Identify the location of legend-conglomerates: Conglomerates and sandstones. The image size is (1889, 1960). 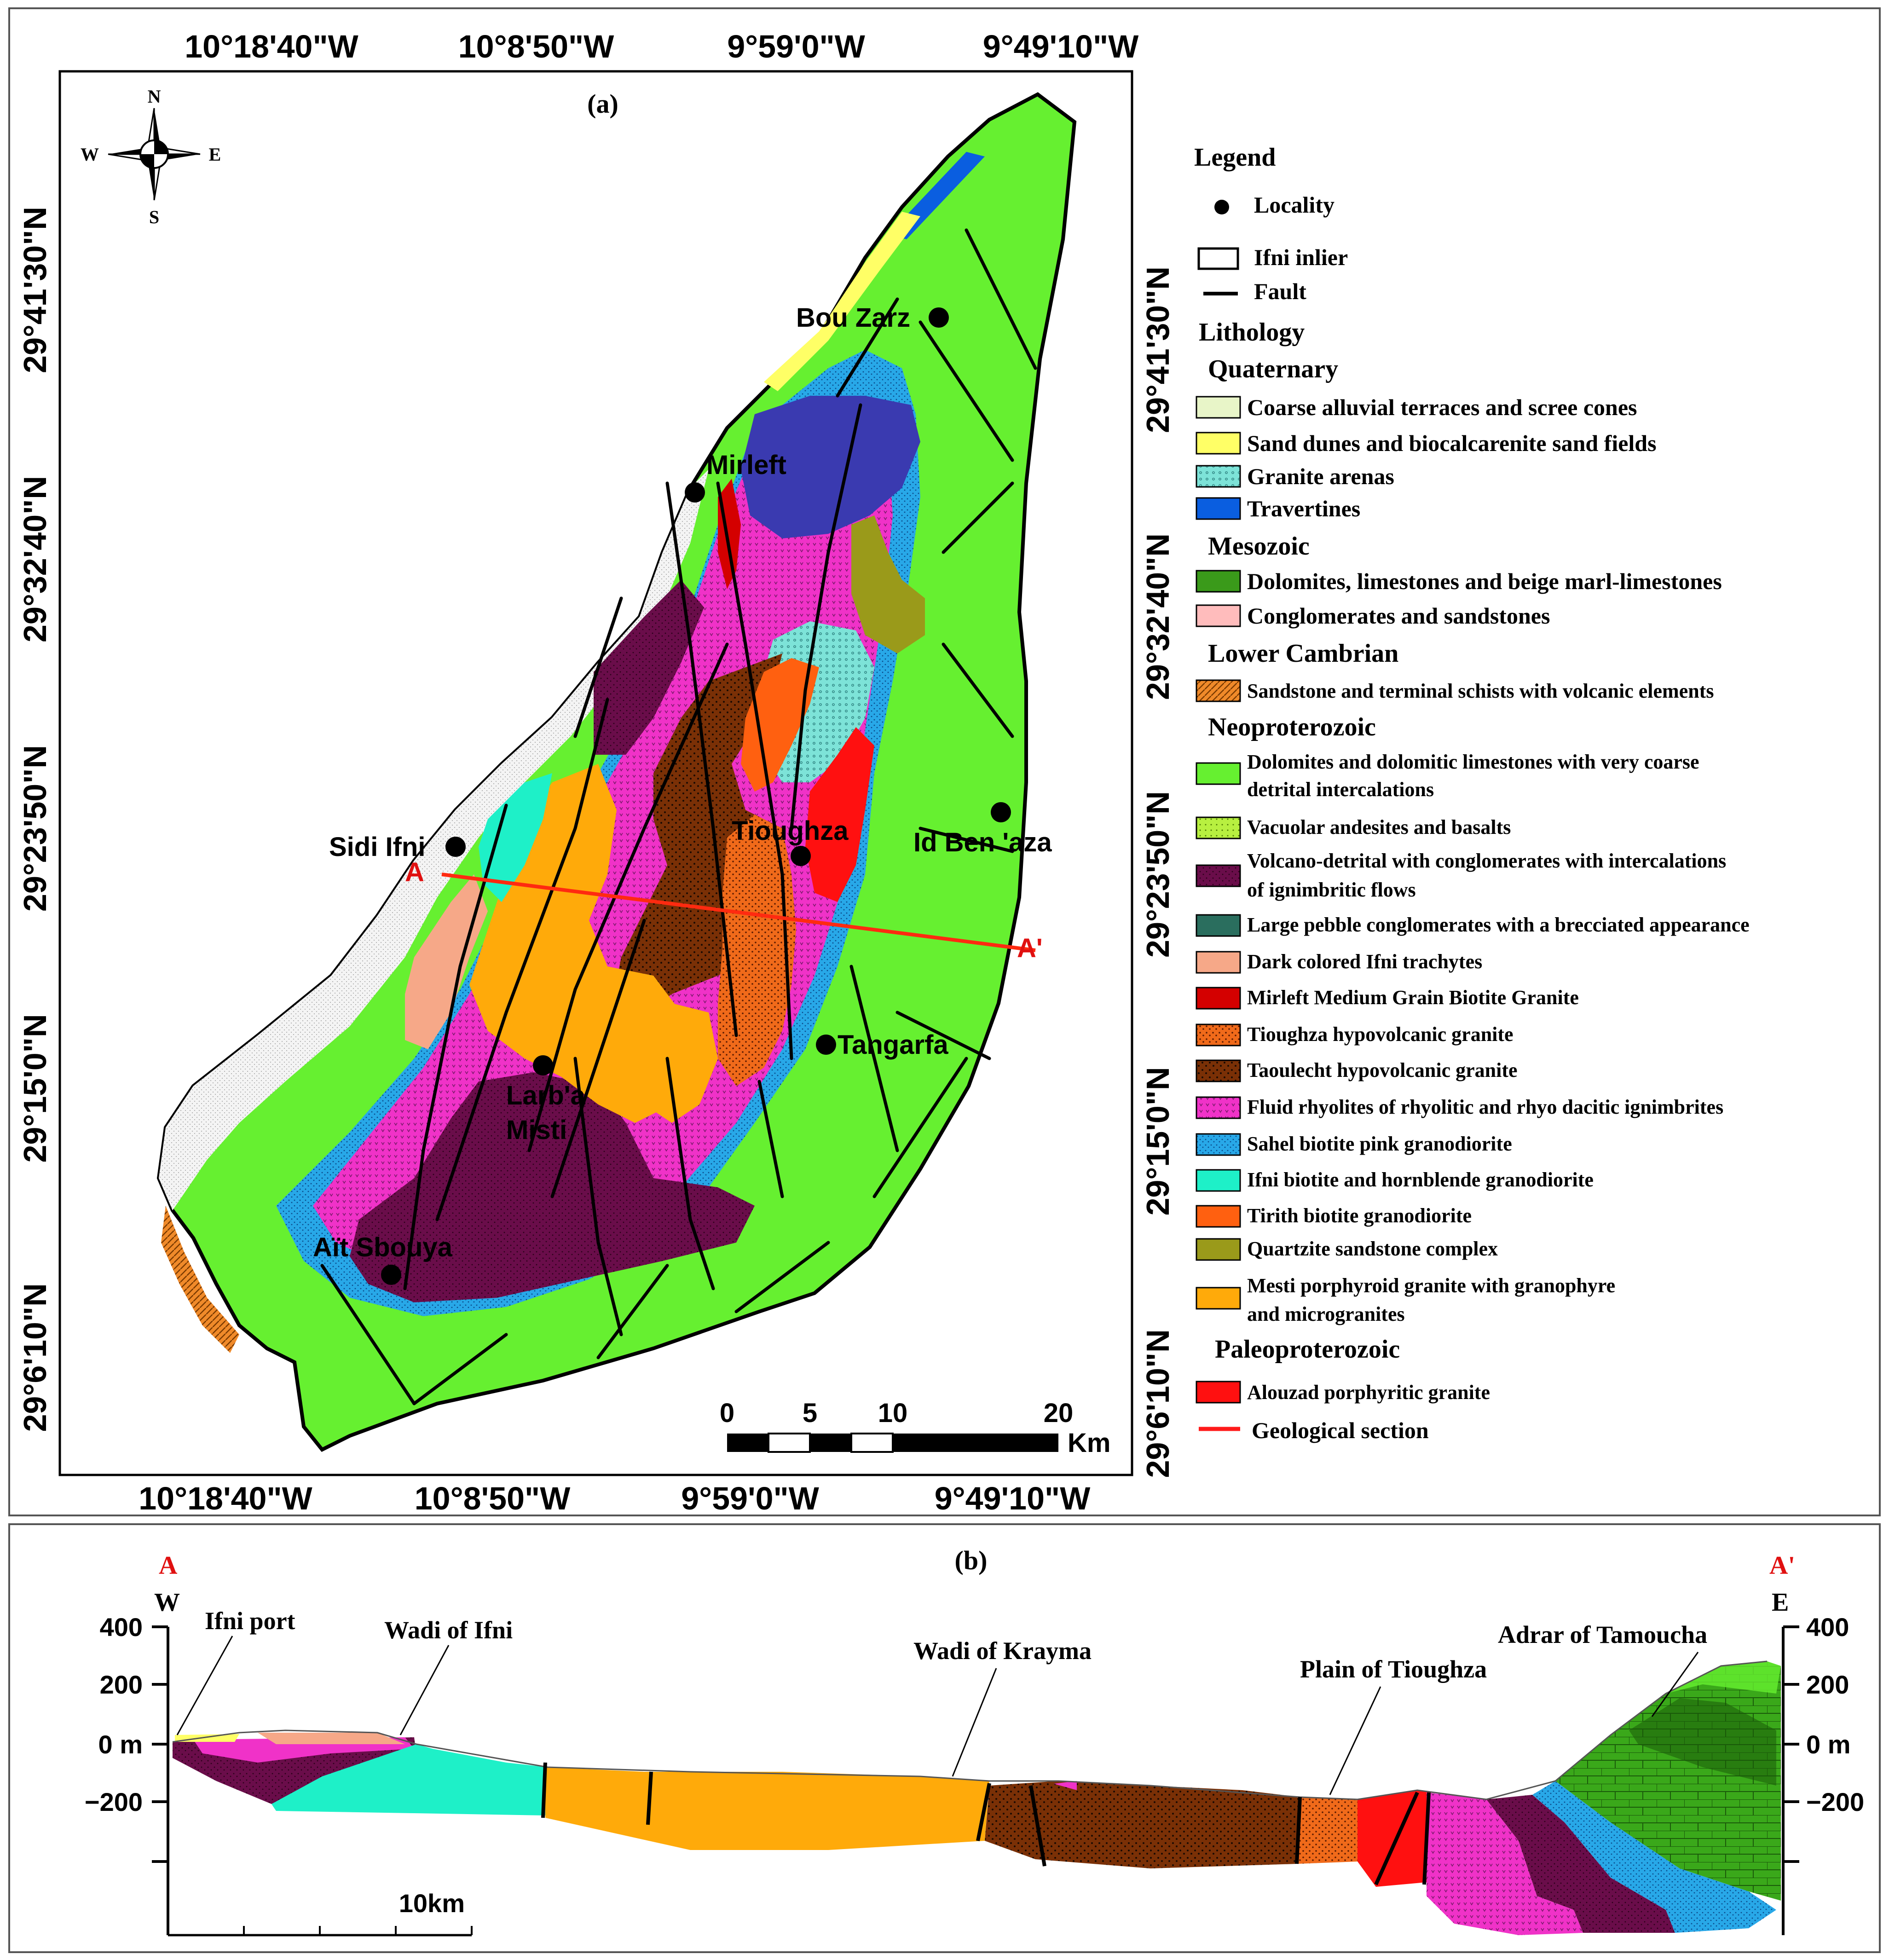
(1398, 616).